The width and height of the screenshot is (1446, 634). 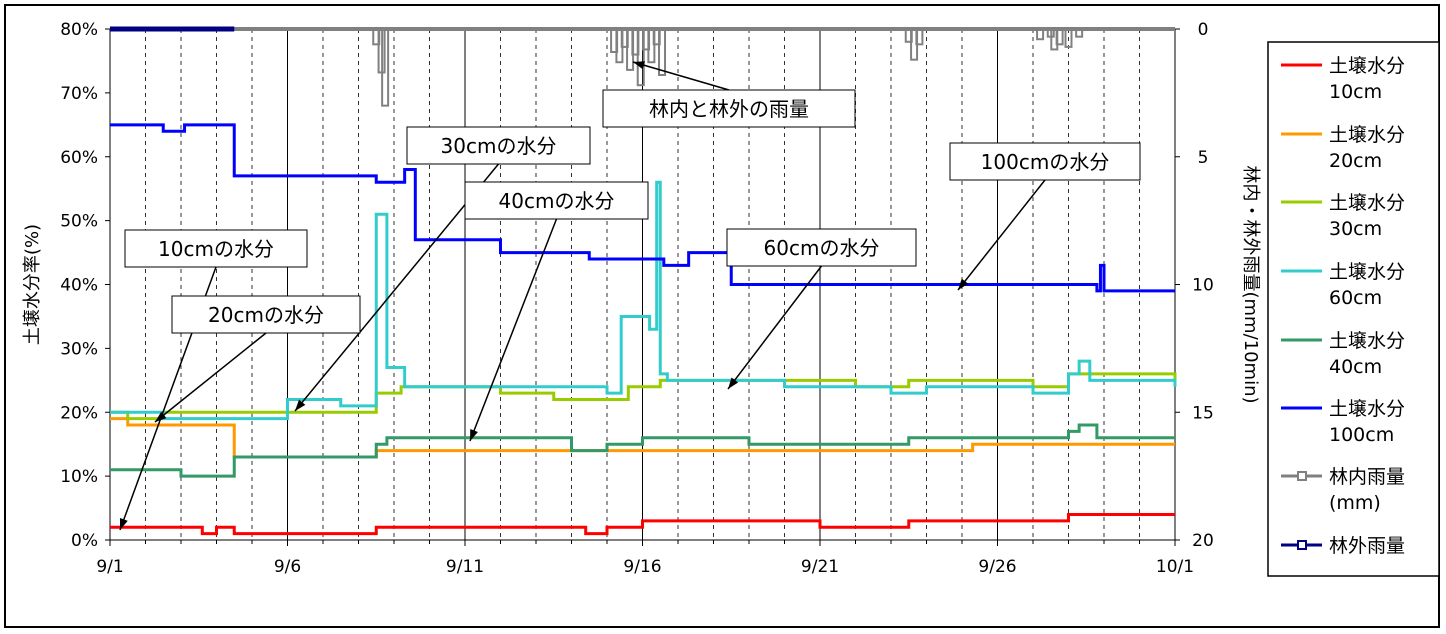 What do you see at coordinates (1203, 30) in the screenshot?
I see `y2-tick-label: 0` at bounding box center [1203, 30].